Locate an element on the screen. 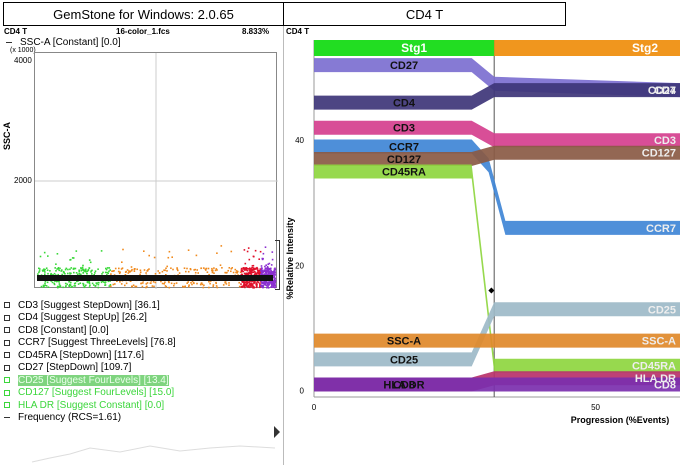  band-cd25 is located at coordinates (497, 334).